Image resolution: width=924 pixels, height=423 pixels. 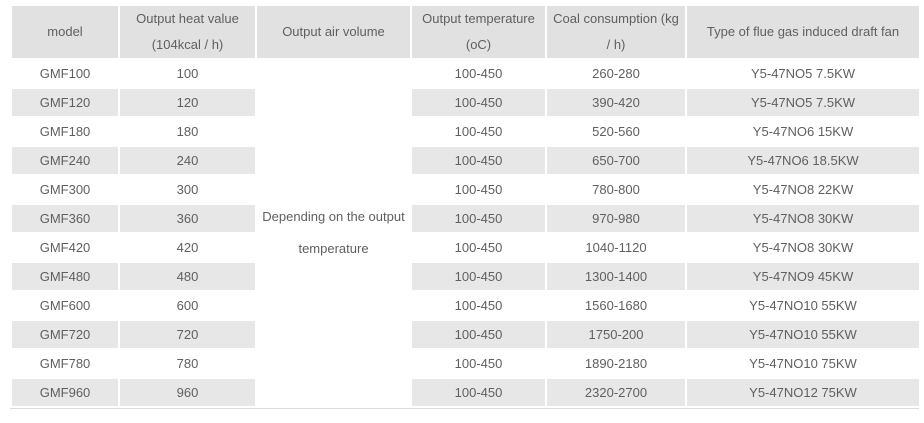 I want to click on coal-consumption-cell: 260-280, so click(x=616, y=73).